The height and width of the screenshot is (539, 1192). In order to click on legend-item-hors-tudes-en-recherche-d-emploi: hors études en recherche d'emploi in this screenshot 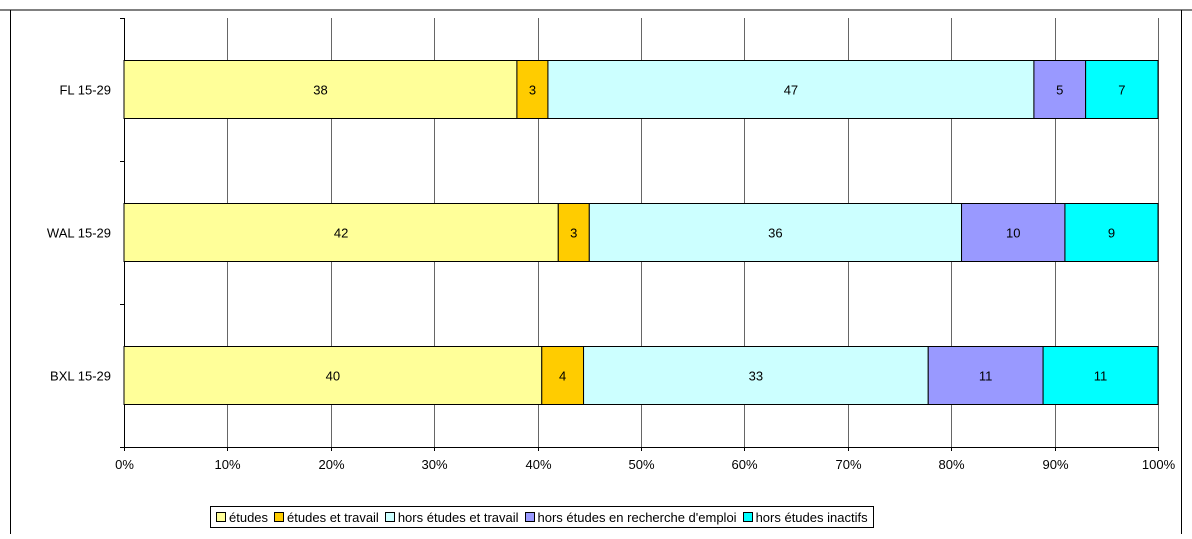, I will do `click(630, 517)`.